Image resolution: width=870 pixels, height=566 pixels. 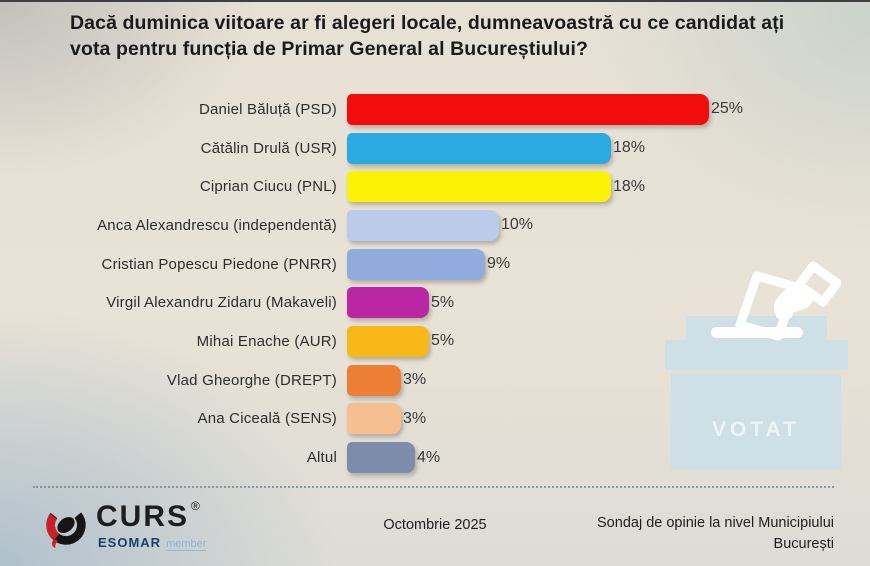 I want to click on ballot-box-illustration: VOTAT, so click(x=756, y=365).